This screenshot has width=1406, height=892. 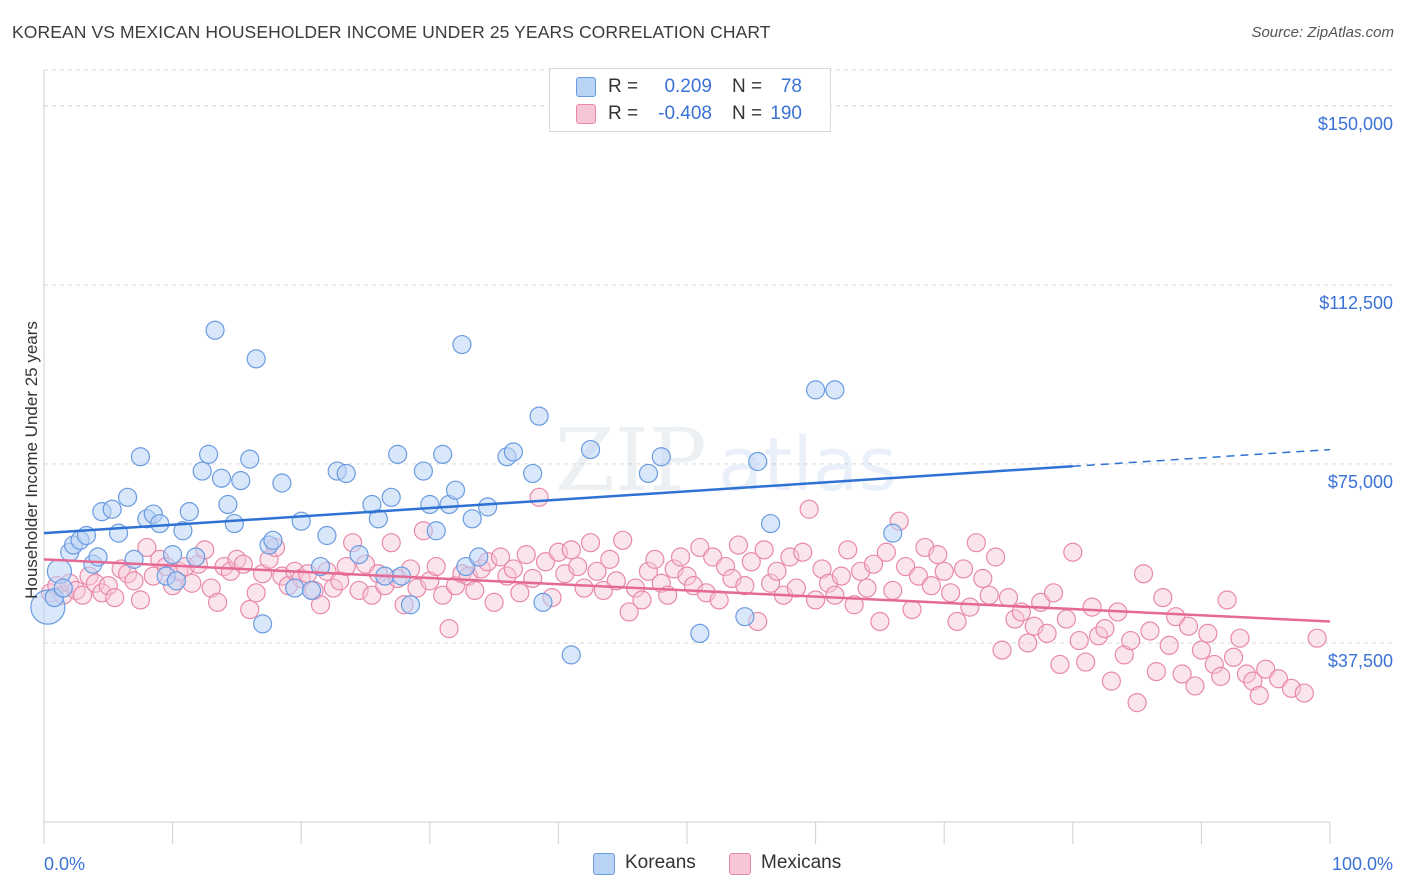 I want to click on legend-row-mexicans: R = -0.408 N = 190, so click(x=690, y=114).